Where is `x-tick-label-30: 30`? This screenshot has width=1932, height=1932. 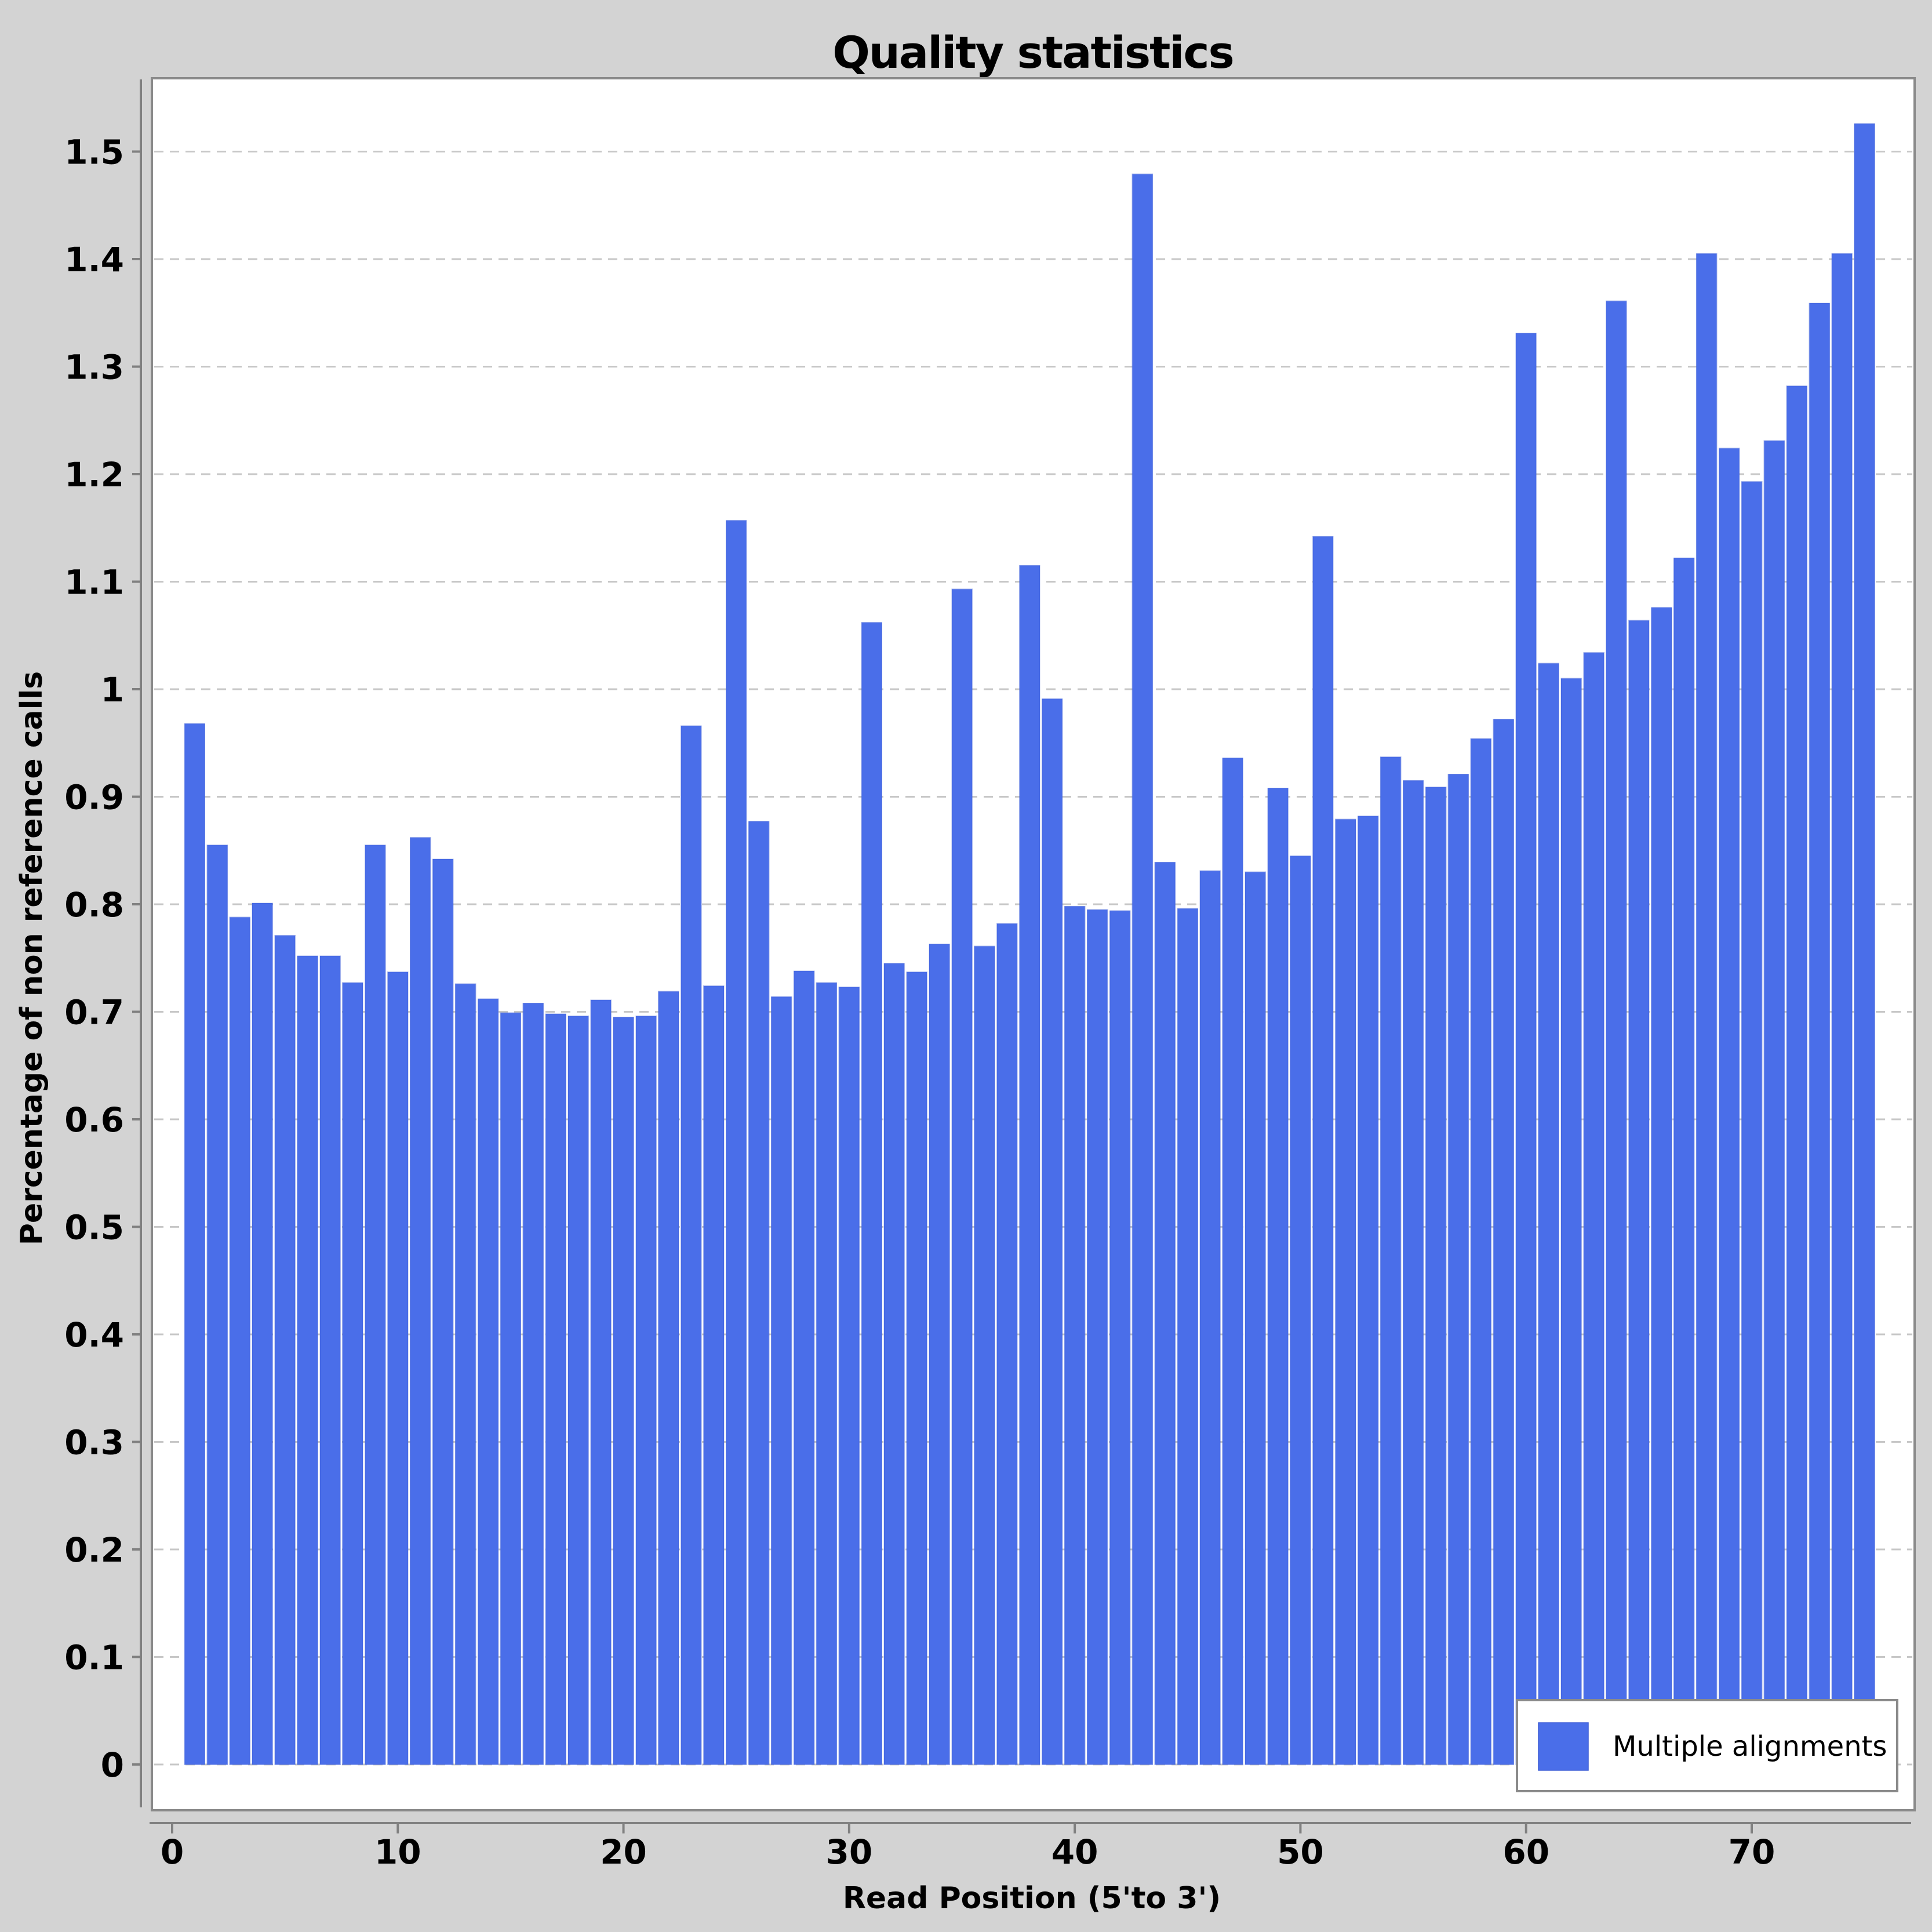 x-tick-label-30: 30 is located at coordinates (848, 1852).